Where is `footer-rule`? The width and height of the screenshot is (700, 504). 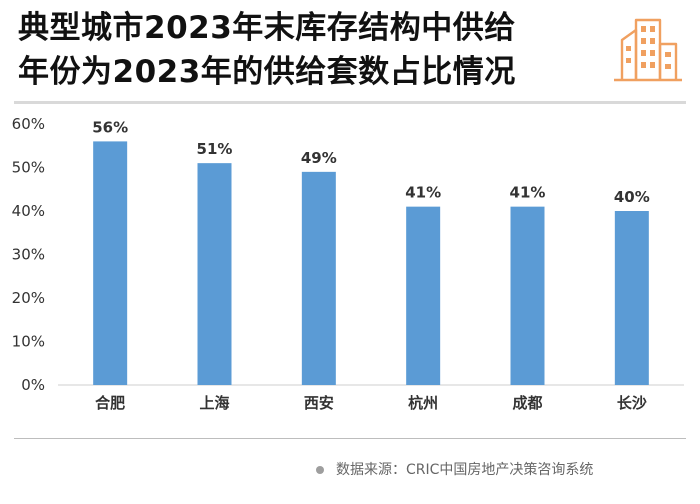
footer-rule is located at coordinates (350, 438).